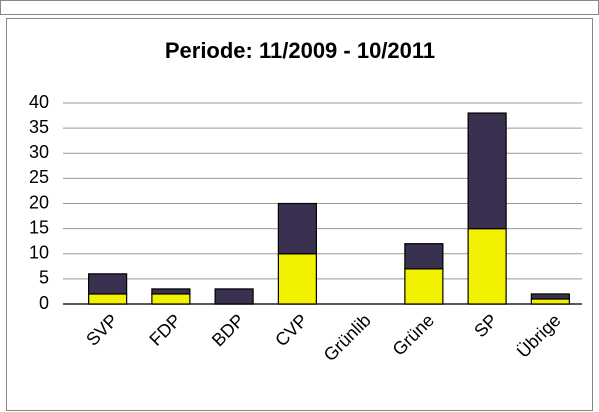 The width and height of the screenshot is (599, 412). I want to click on y-tick-label: 30, so click(39, 152).